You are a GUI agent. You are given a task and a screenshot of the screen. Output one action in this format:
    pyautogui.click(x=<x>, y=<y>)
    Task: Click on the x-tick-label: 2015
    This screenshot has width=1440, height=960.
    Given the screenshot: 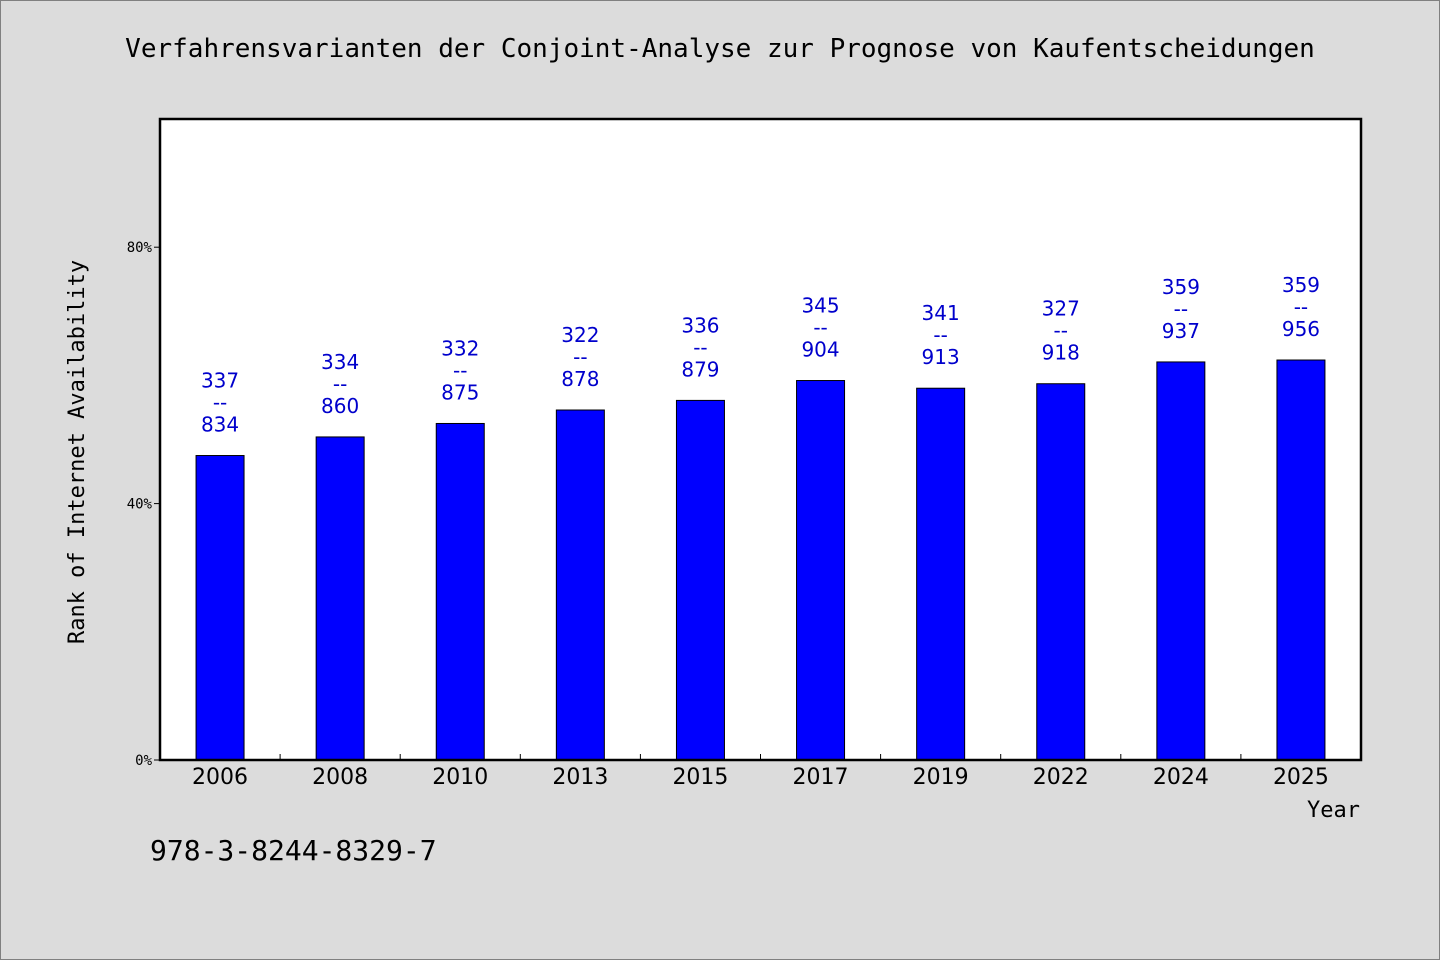 What is the action you would take?
    pyautogui.click(x=700, y=777)
    